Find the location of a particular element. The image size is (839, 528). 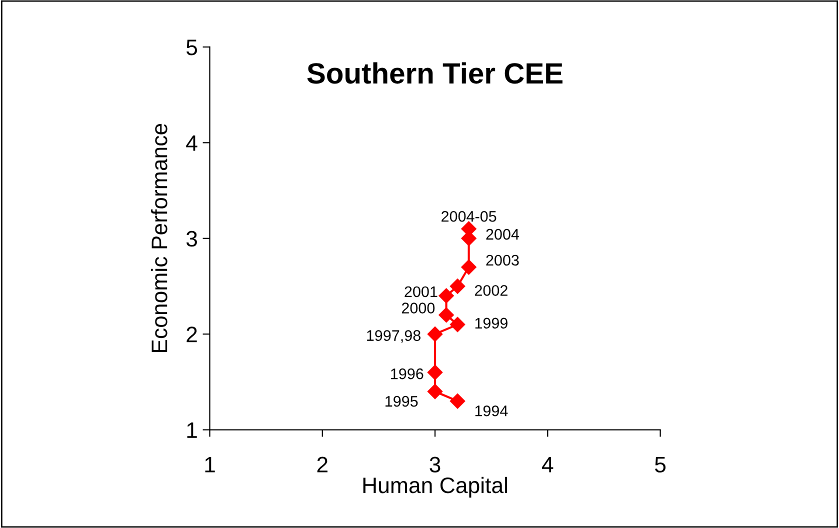

annotation: 2004-05 is located at coordinates (469, 216).